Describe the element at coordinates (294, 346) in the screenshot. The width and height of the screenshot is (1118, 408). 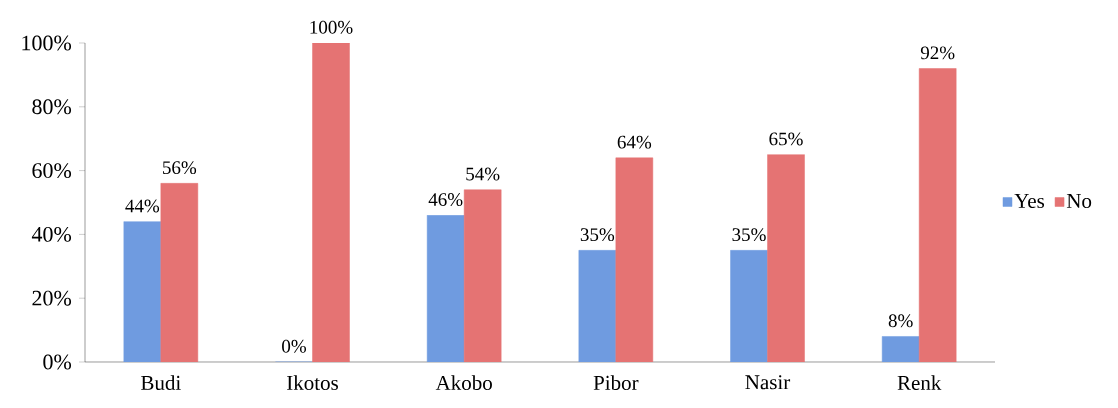
I see `data-label: 0%` at that location.